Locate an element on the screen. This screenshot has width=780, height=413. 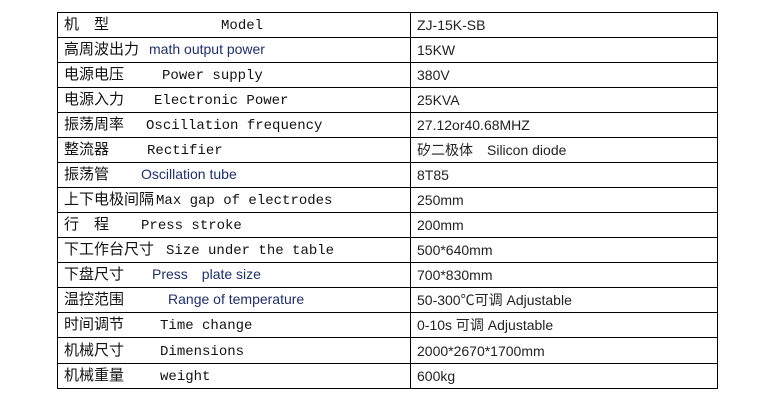
spec-label-cell: 机械尺寸 Dimensions is located at coordinates (234, 350).